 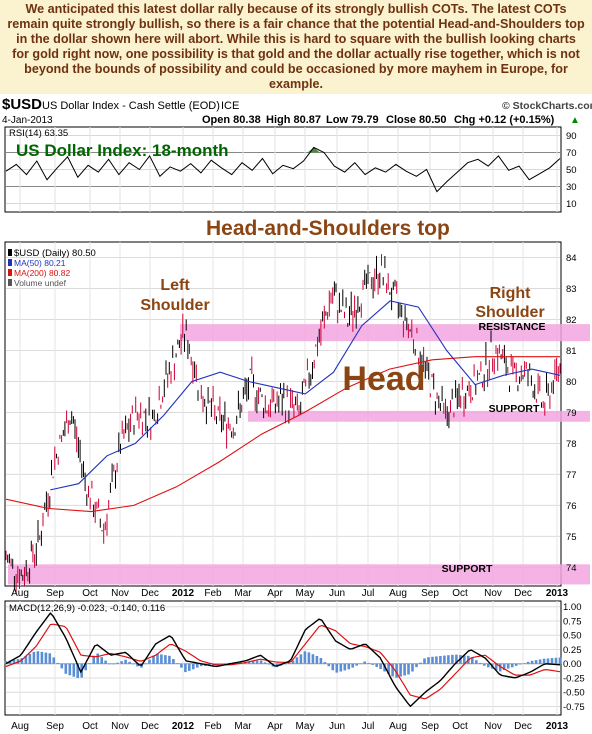 I want to click on rsi-line, so click(x=283, y=169).